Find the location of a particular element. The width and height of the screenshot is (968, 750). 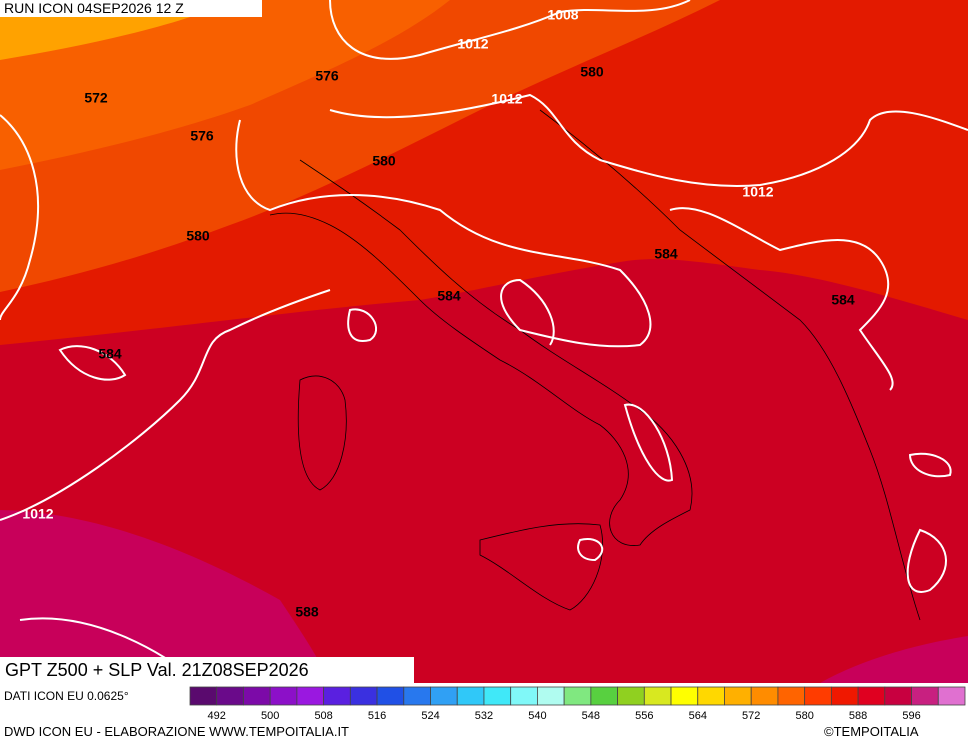

legend-label: 564 is located at coordinates (698, 716).